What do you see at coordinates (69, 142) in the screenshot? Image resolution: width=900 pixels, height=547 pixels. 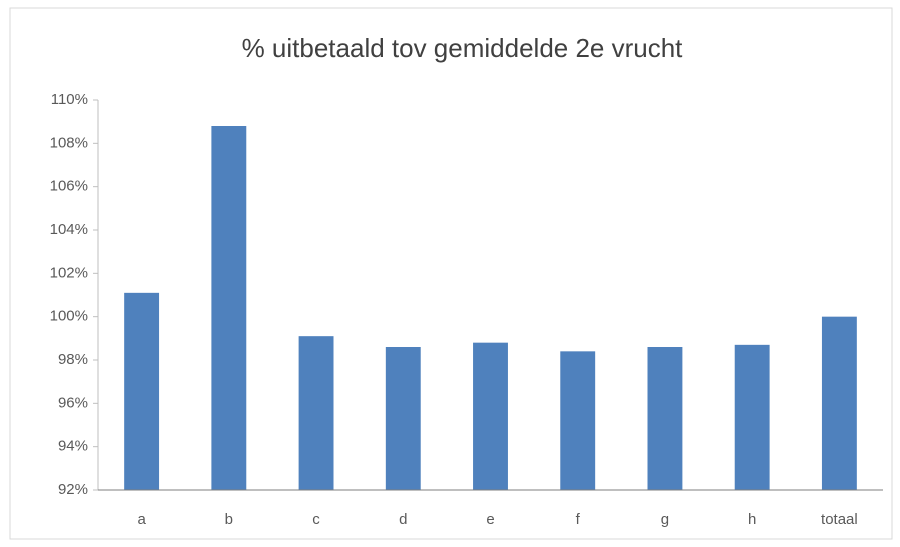 I see `y-tick-label: 108%` at bounding box center [69, 142].